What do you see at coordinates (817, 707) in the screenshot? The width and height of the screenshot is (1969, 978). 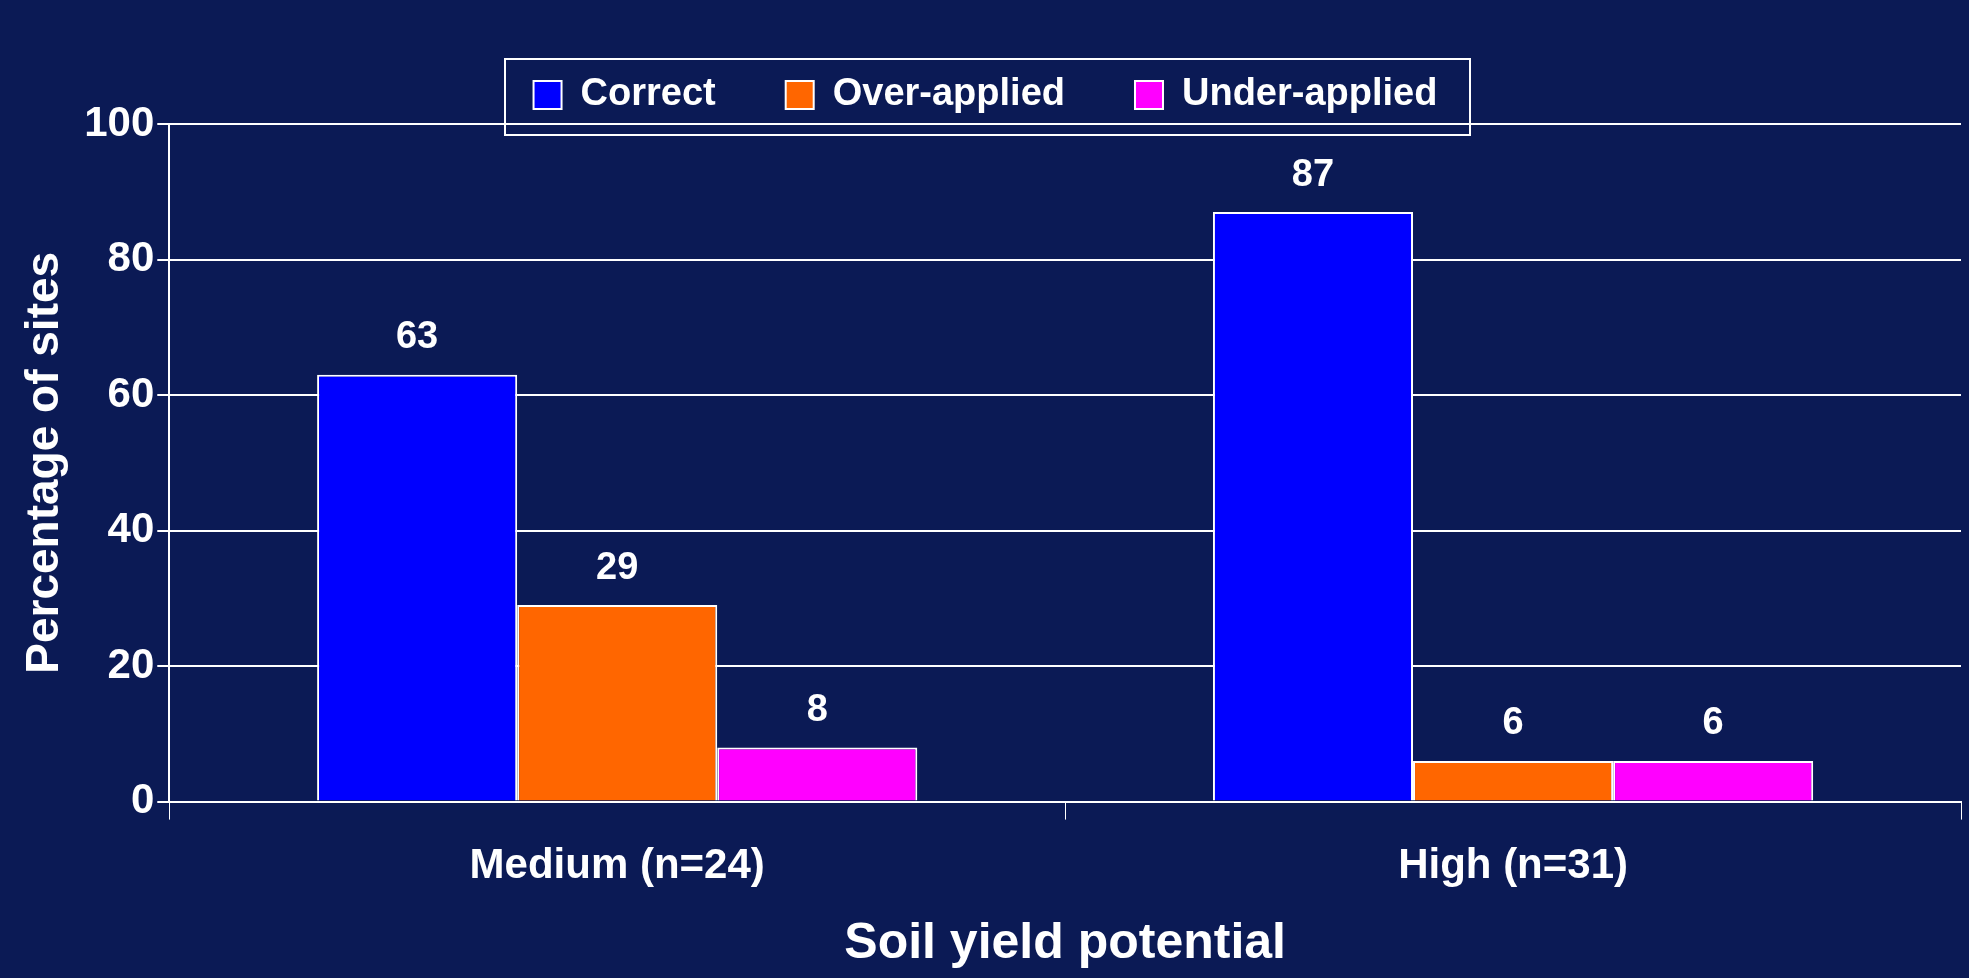 I see `data-label: 8` at bounding box center [817, 707].